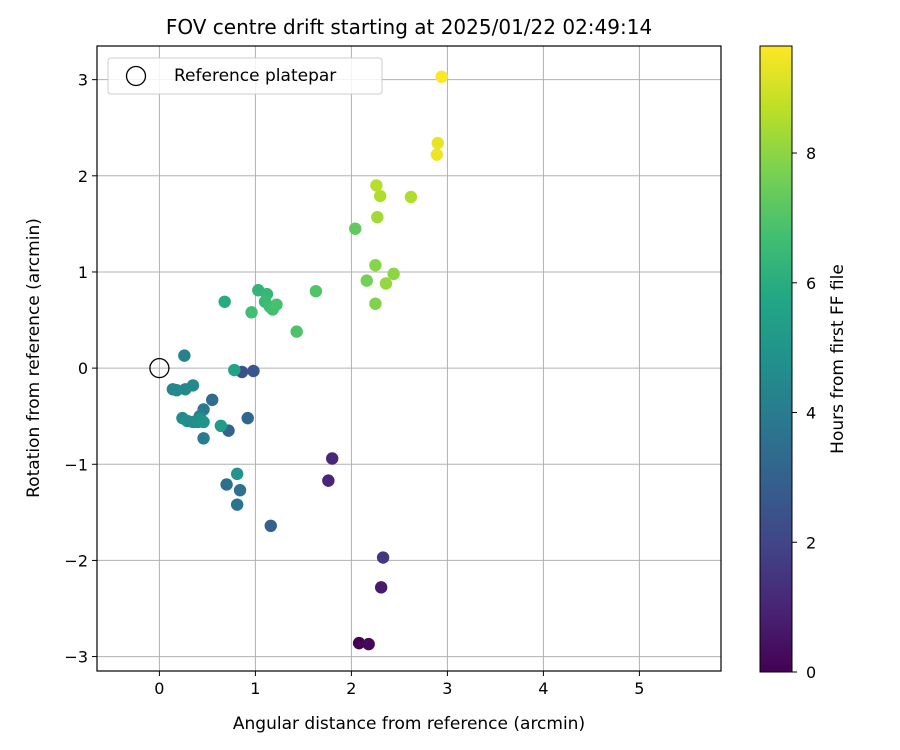  I want to click on colorbar: 0 2 4 6 8 Hours from first FF file, so click(803, 363).